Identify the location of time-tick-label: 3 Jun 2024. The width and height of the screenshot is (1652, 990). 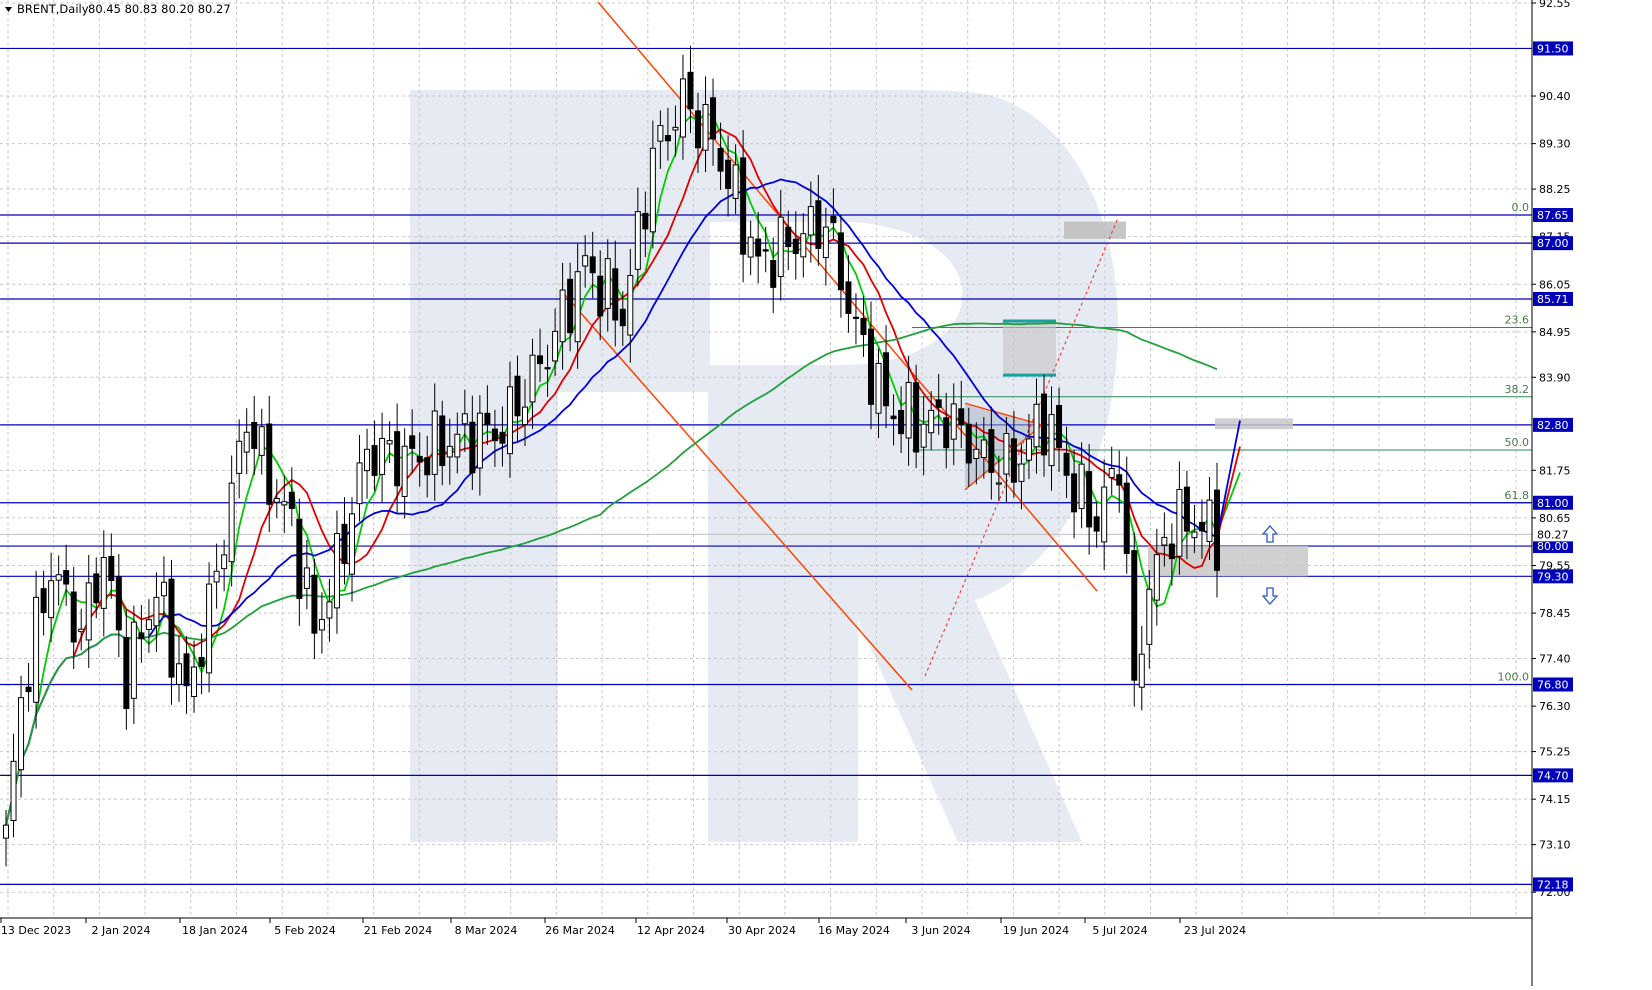
(940, 930).